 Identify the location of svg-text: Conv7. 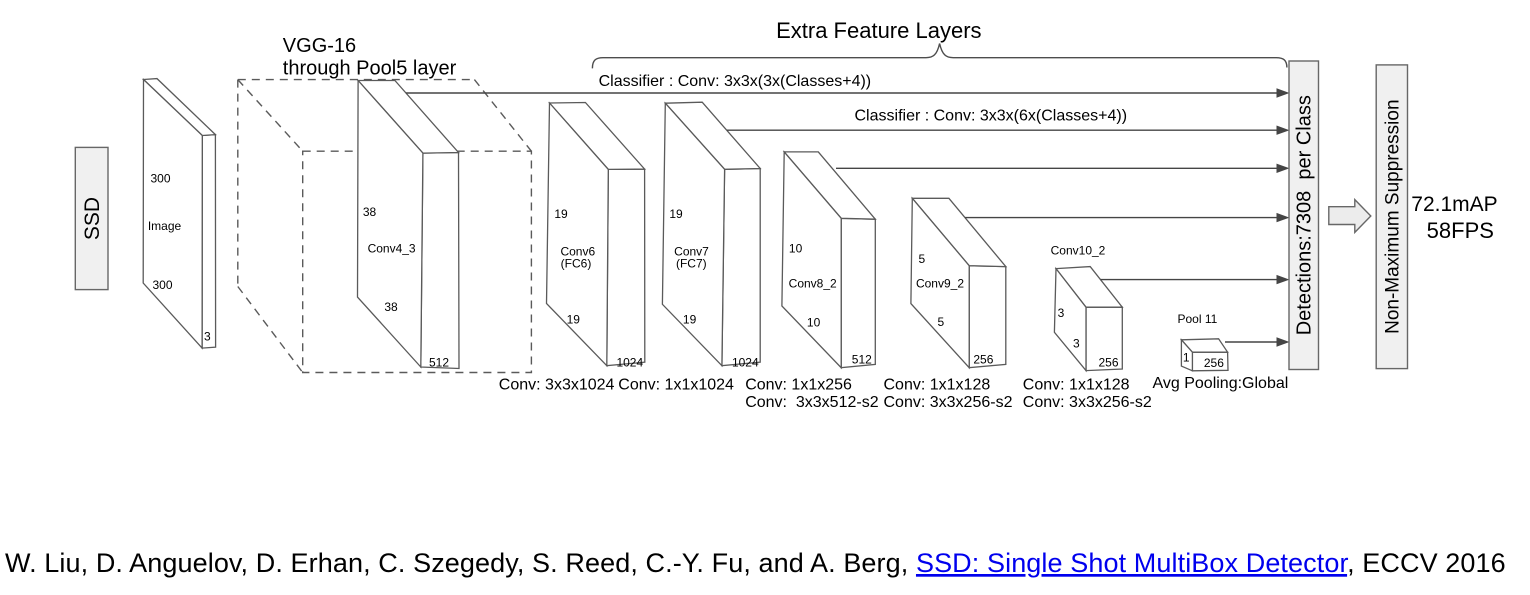
(691, 252).